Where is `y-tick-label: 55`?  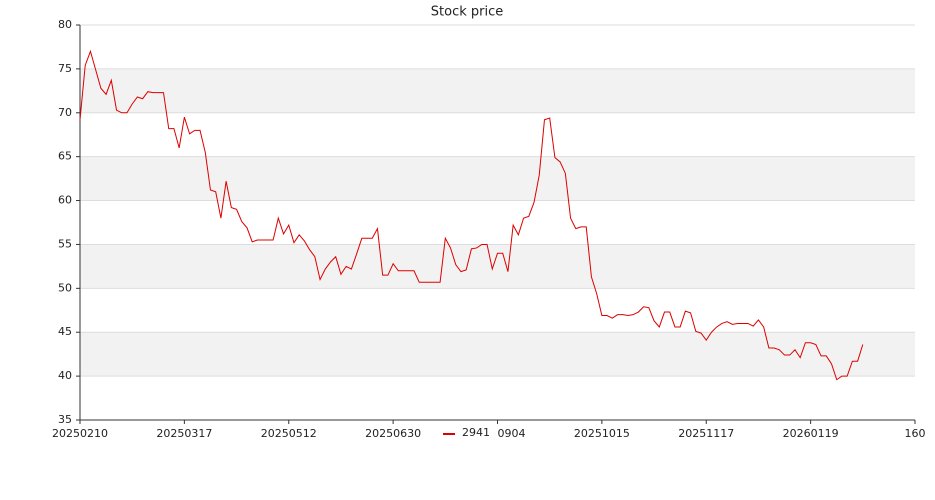
y-tick-label: 55 is located at coordinates (65, 243).